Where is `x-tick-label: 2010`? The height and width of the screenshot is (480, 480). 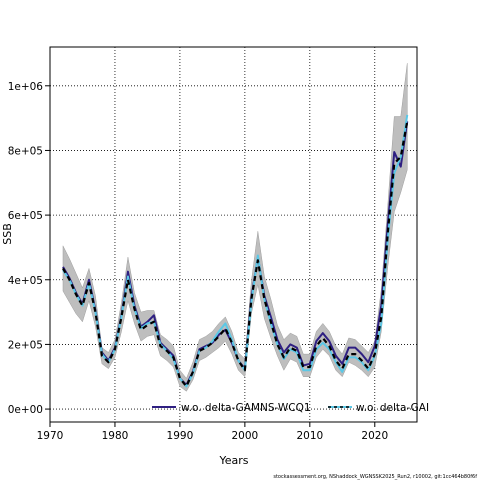
x-tick-label: 2010 is located at coordinates (309, 436).